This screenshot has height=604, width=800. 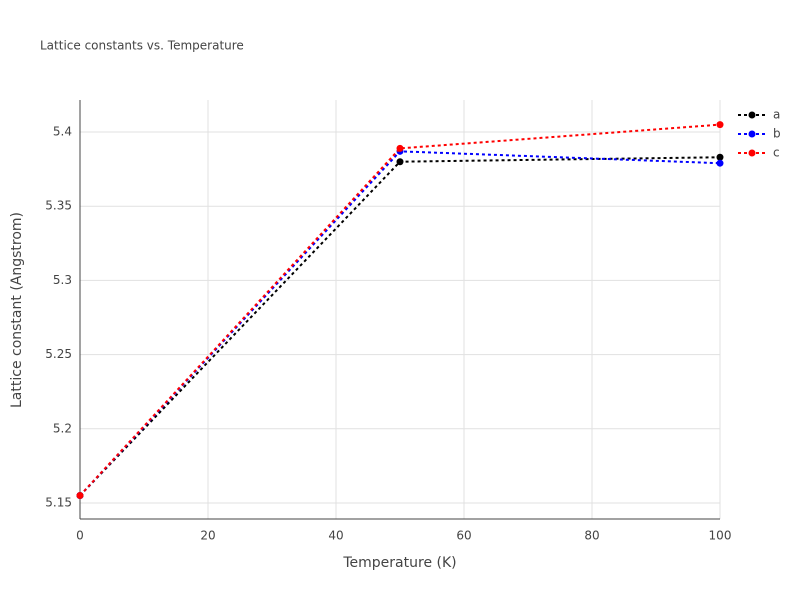 I want to click on x-tick-label: 100, so click(x=720, y=536).